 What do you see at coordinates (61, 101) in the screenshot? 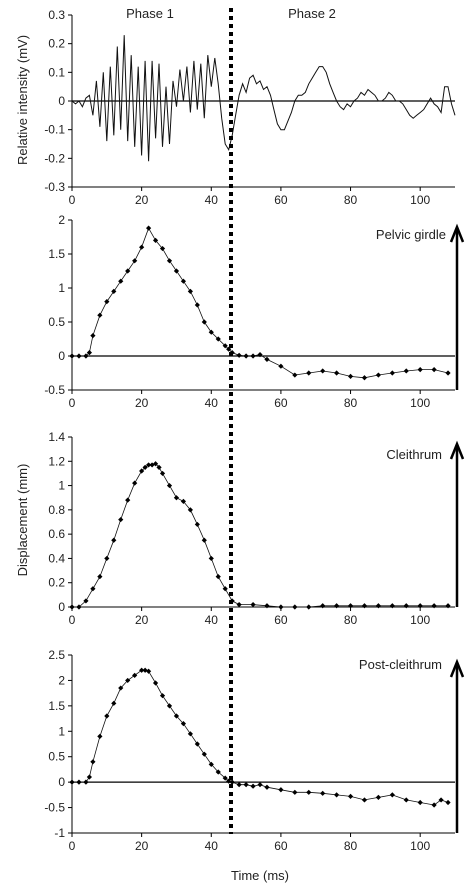
I see `y-tick-label-emg: 0` at bounding box center [61, 101].